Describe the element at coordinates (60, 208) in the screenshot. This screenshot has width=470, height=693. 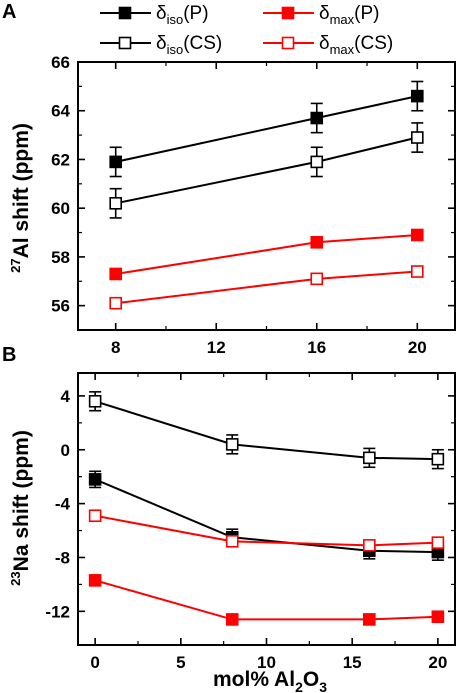
I see `y-tick-label: 60` at that location.